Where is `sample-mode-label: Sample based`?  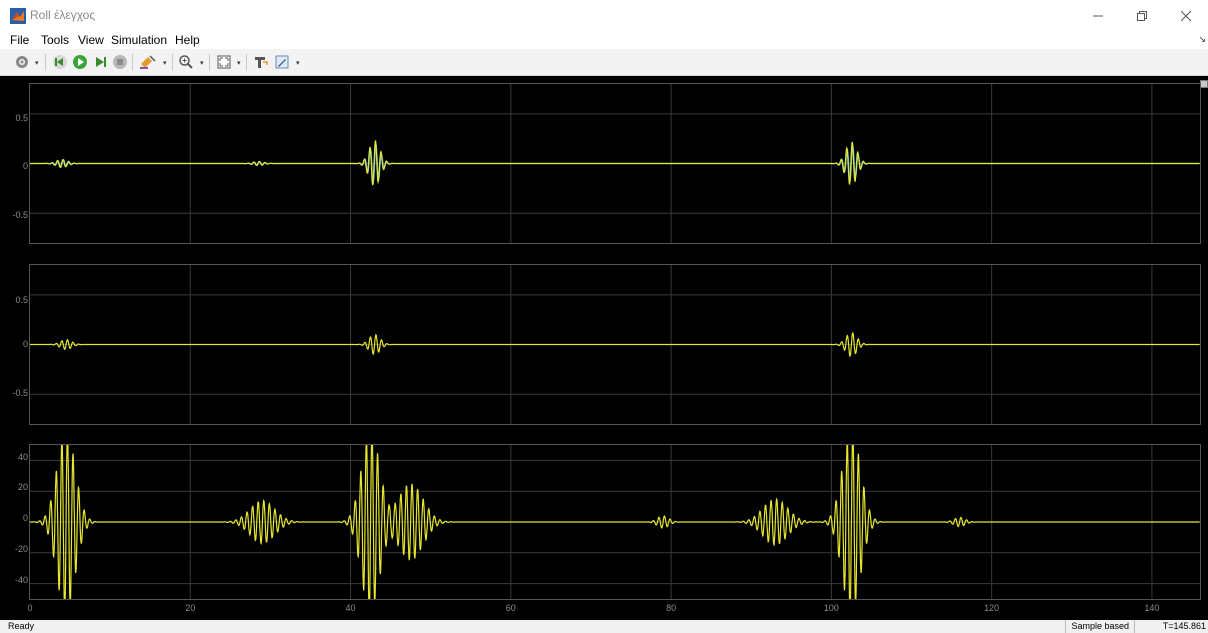 sample-mode-label: Sample based is located at coordinates (1100, 626).